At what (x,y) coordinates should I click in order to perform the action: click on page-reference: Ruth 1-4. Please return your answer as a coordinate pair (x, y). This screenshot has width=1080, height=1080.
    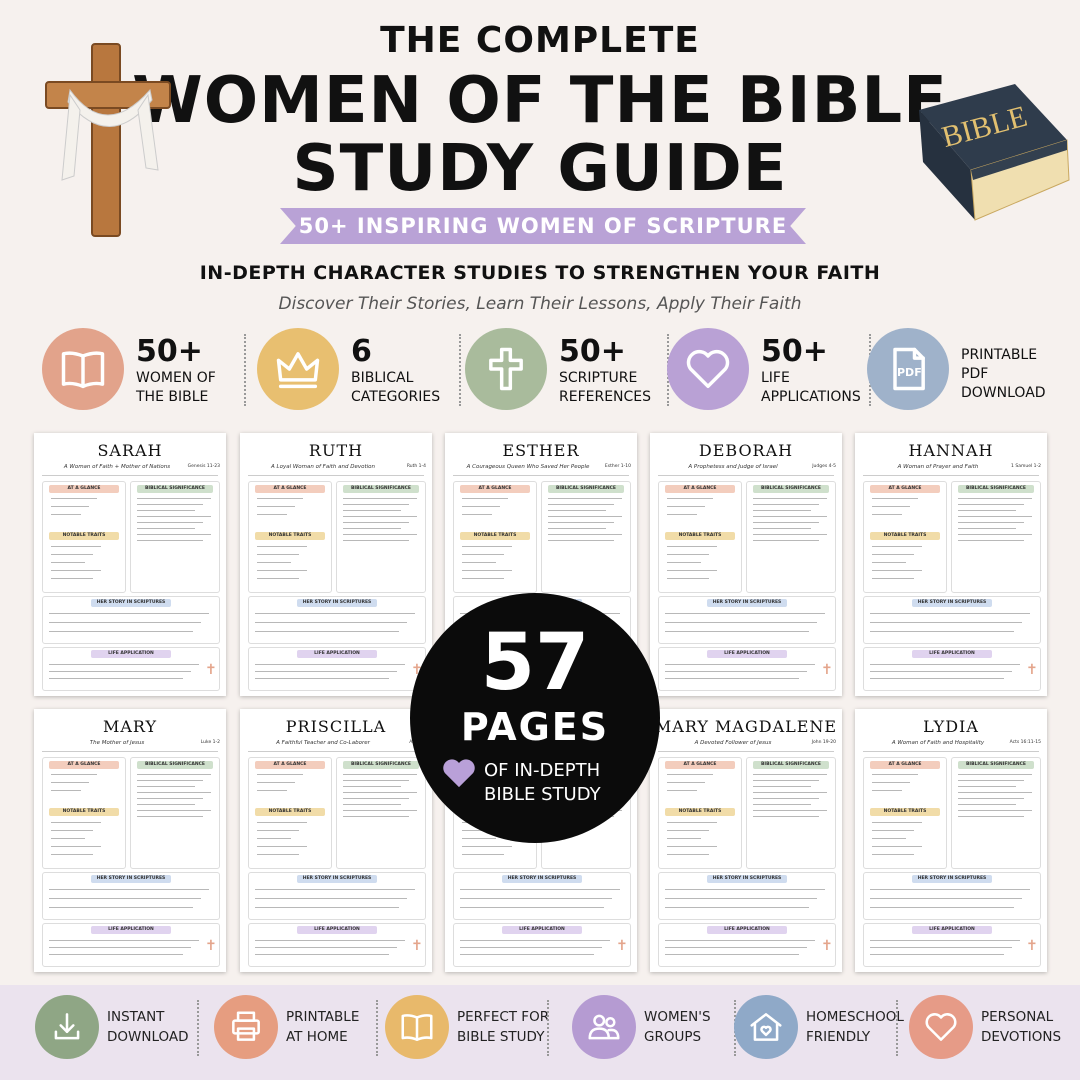
    Looking at the image, I should click on (416, 466).